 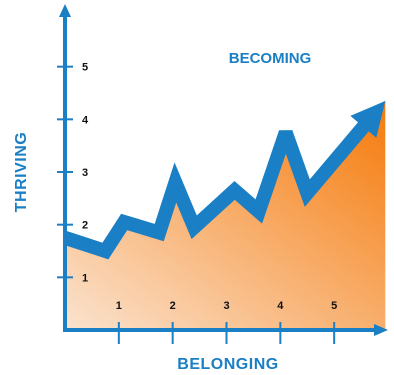 What do you see at coordinates (85, 226) in the screenshot?
I see `y-tick-label-2: 2` at bounding box center [85, 226].